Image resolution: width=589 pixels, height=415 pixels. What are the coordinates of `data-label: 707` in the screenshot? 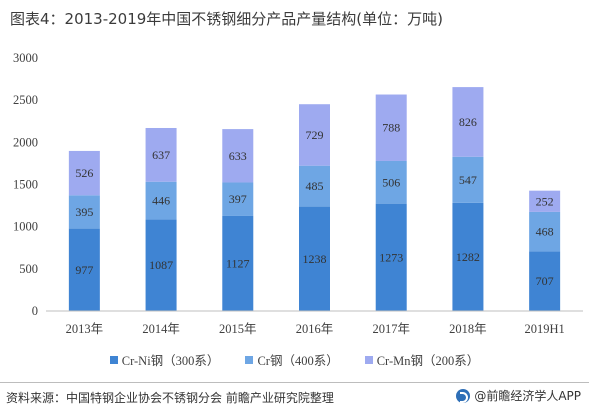 It's located at (545, 281).